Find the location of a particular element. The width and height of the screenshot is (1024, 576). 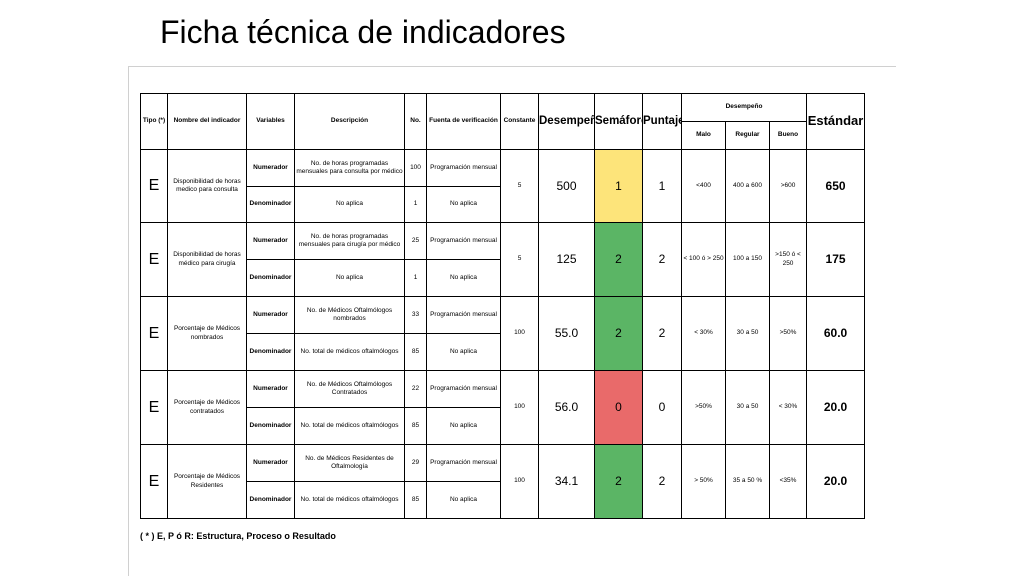

header-semaforo: Semáforo is located at coordinates (618, 121).